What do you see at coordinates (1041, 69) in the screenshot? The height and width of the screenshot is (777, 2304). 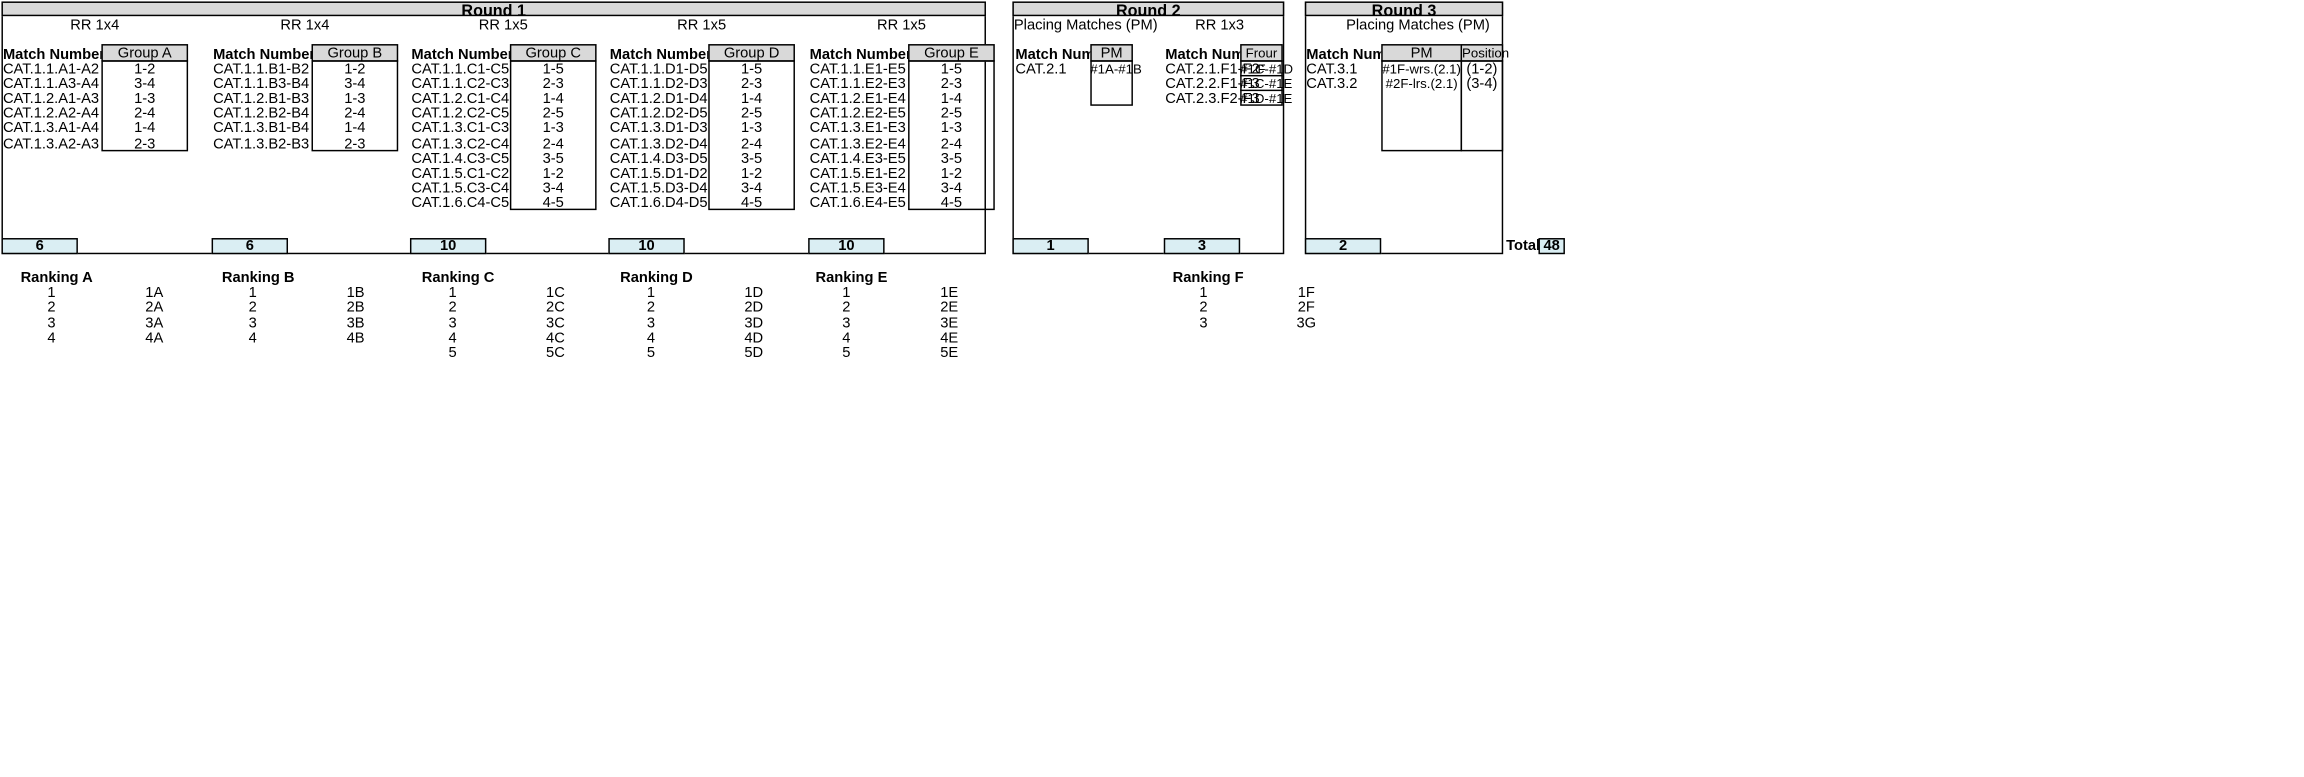 I see `round2-pm-match: CAT.2.1` at bounding box center [1041, 69].